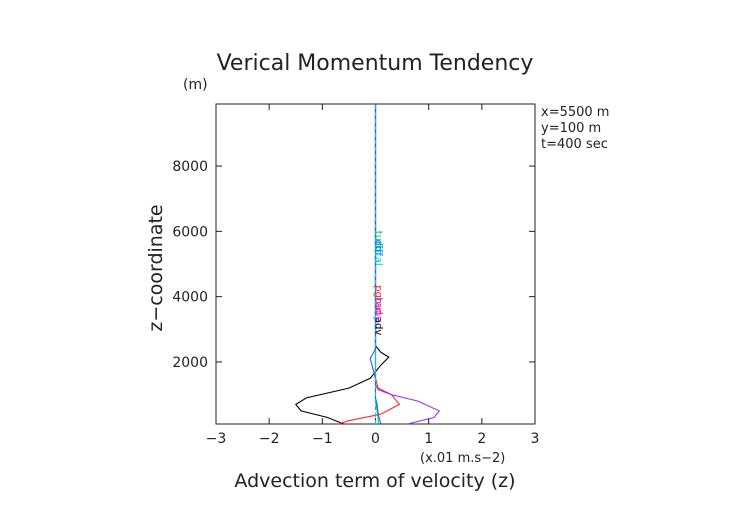  I want to click on y-tick-label: 8000, so click(190, 167).